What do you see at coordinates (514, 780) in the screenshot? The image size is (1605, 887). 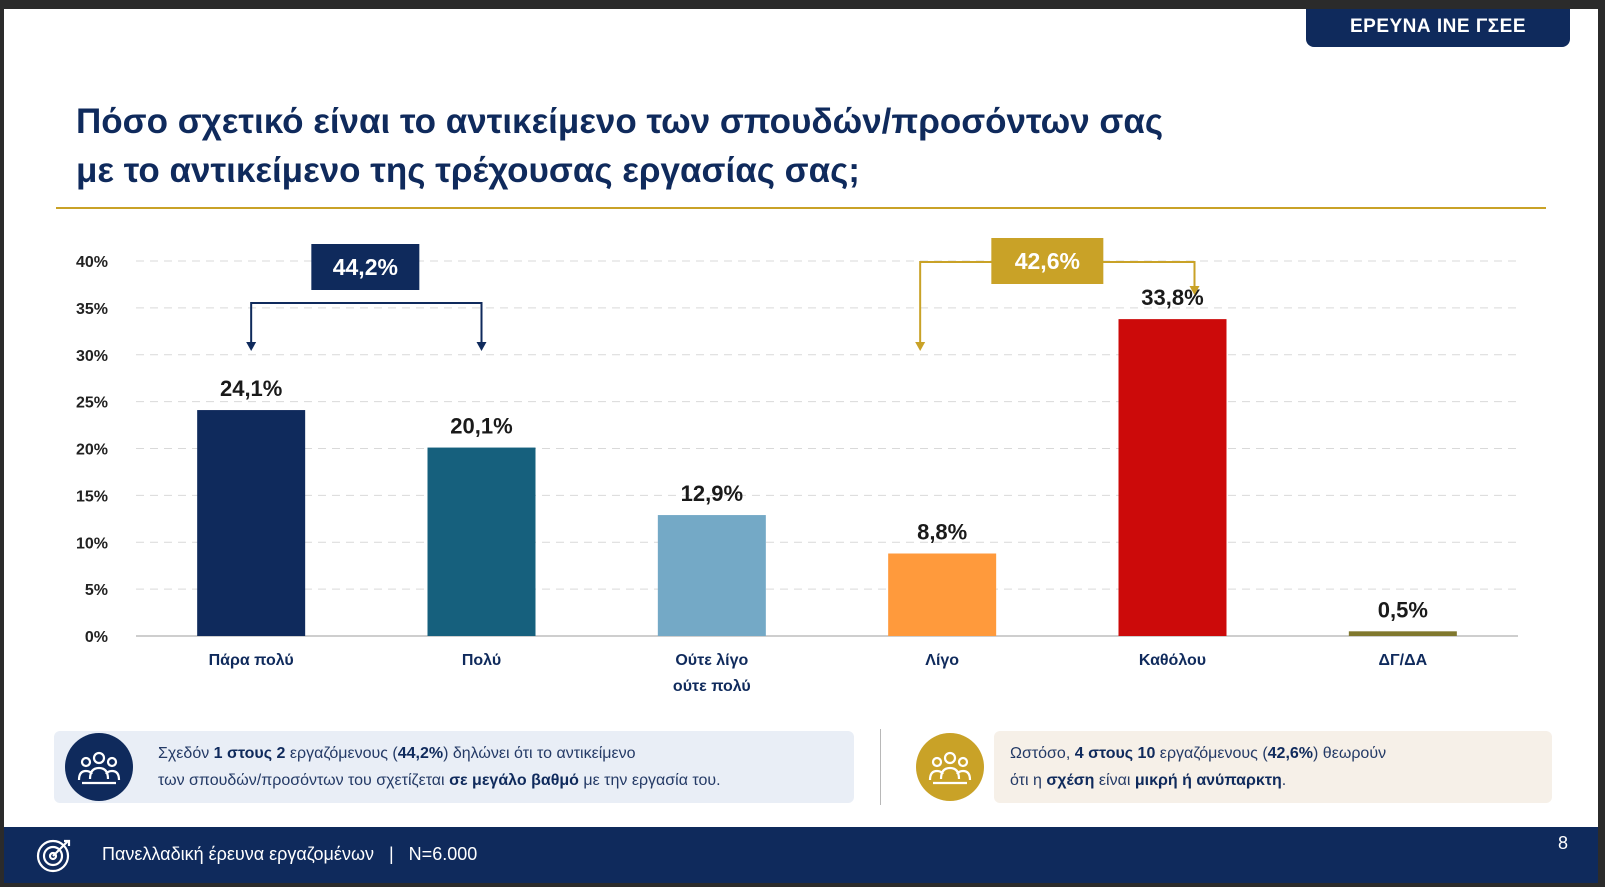 I see `callout-highlight: σε μεγάλο βαθμό` at bounding box center [514, 780].